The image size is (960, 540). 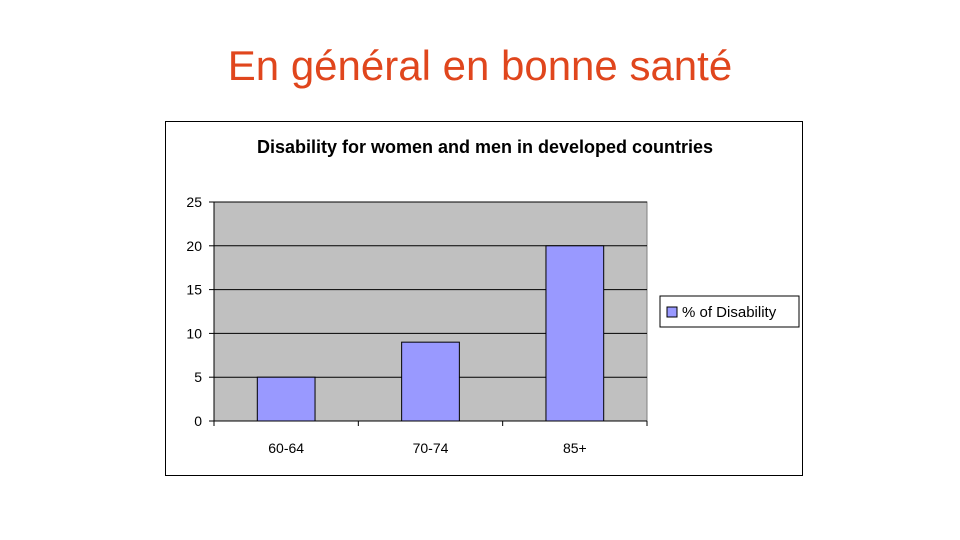 I want to click on x-tick-label: 85+, so click(x=575, y=448).